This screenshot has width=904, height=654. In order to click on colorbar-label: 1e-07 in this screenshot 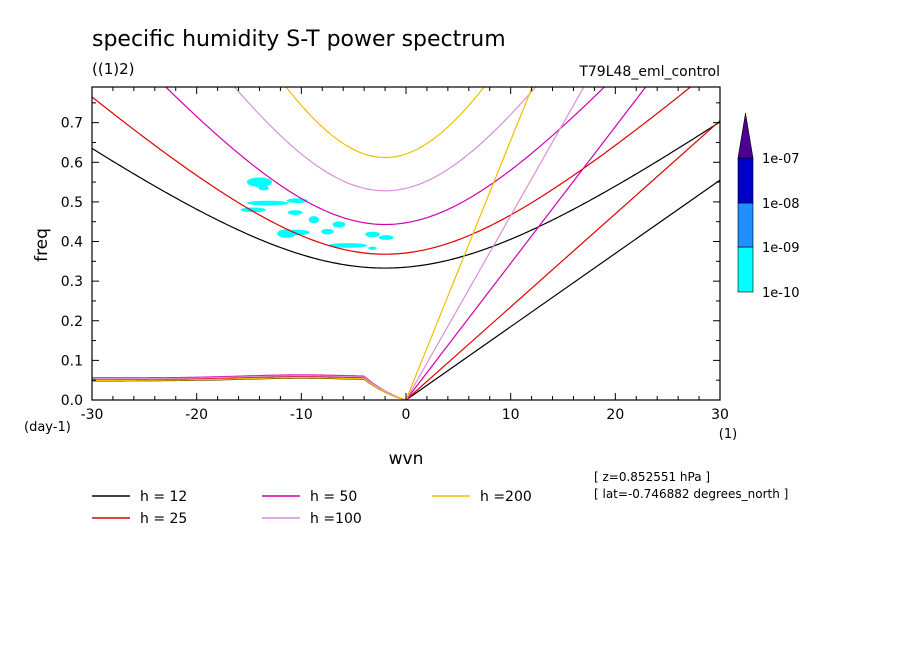, I will do `click(781, 159)`.